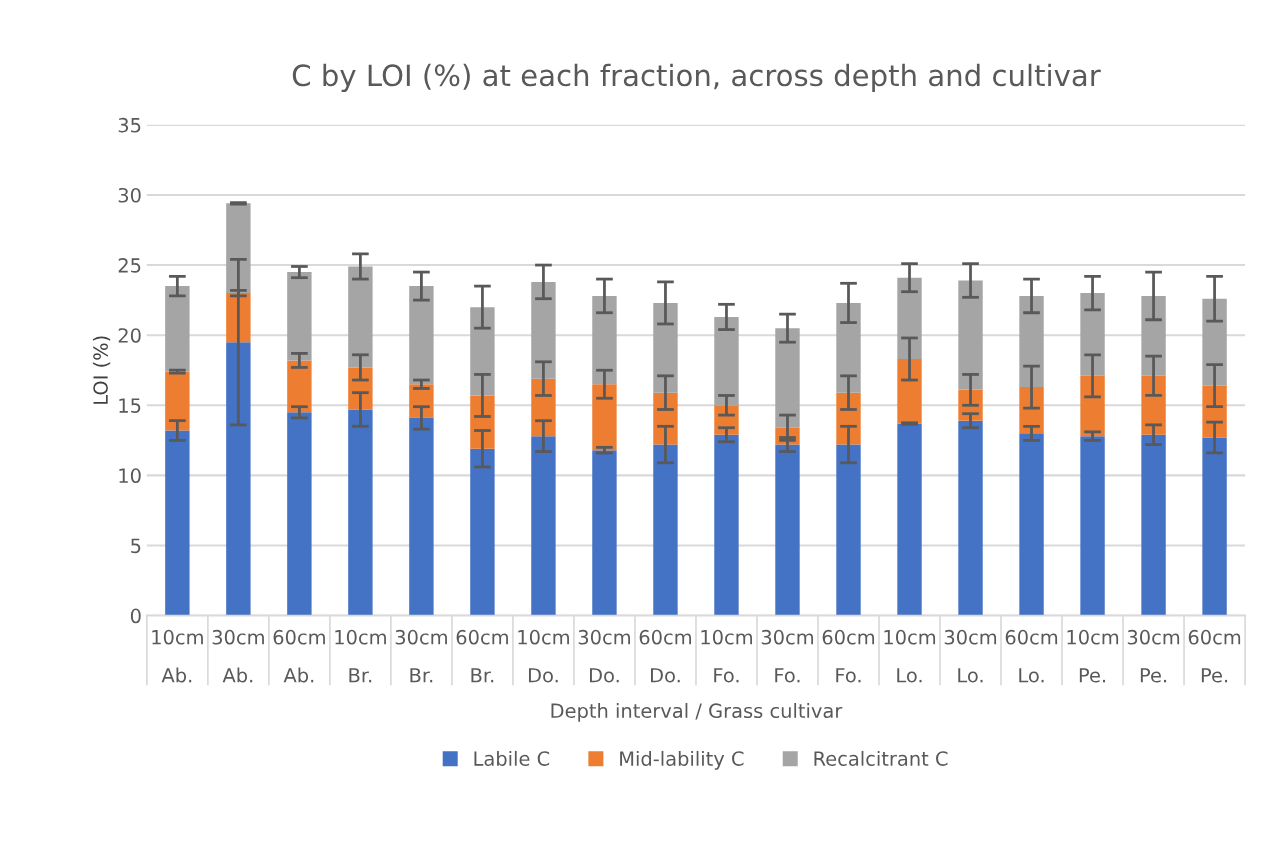 The width and height of the screenshot is (1277, 861). What do you see at coordinates (697, 712) in the screenshot?
I see `x-axis-title: Depth interval / Grass cultivar` at bounding box center [697, 712].